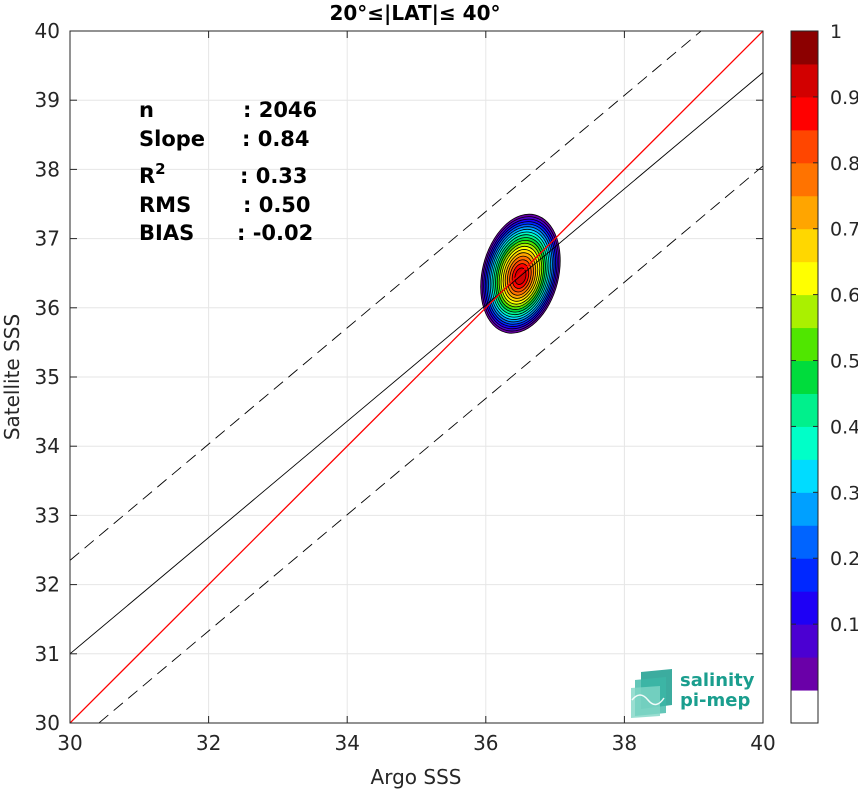 This screenshot has width=858, height=790. I want to click on colorbar-tick-label: 0.3, so click(844, 493).